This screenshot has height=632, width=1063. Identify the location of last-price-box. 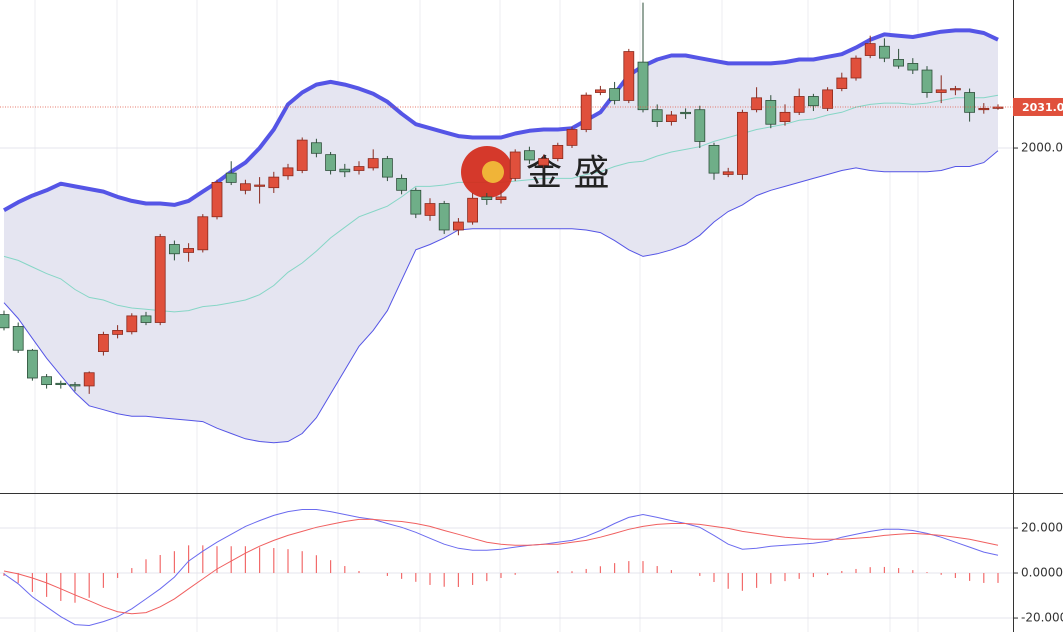
(1038, 106).